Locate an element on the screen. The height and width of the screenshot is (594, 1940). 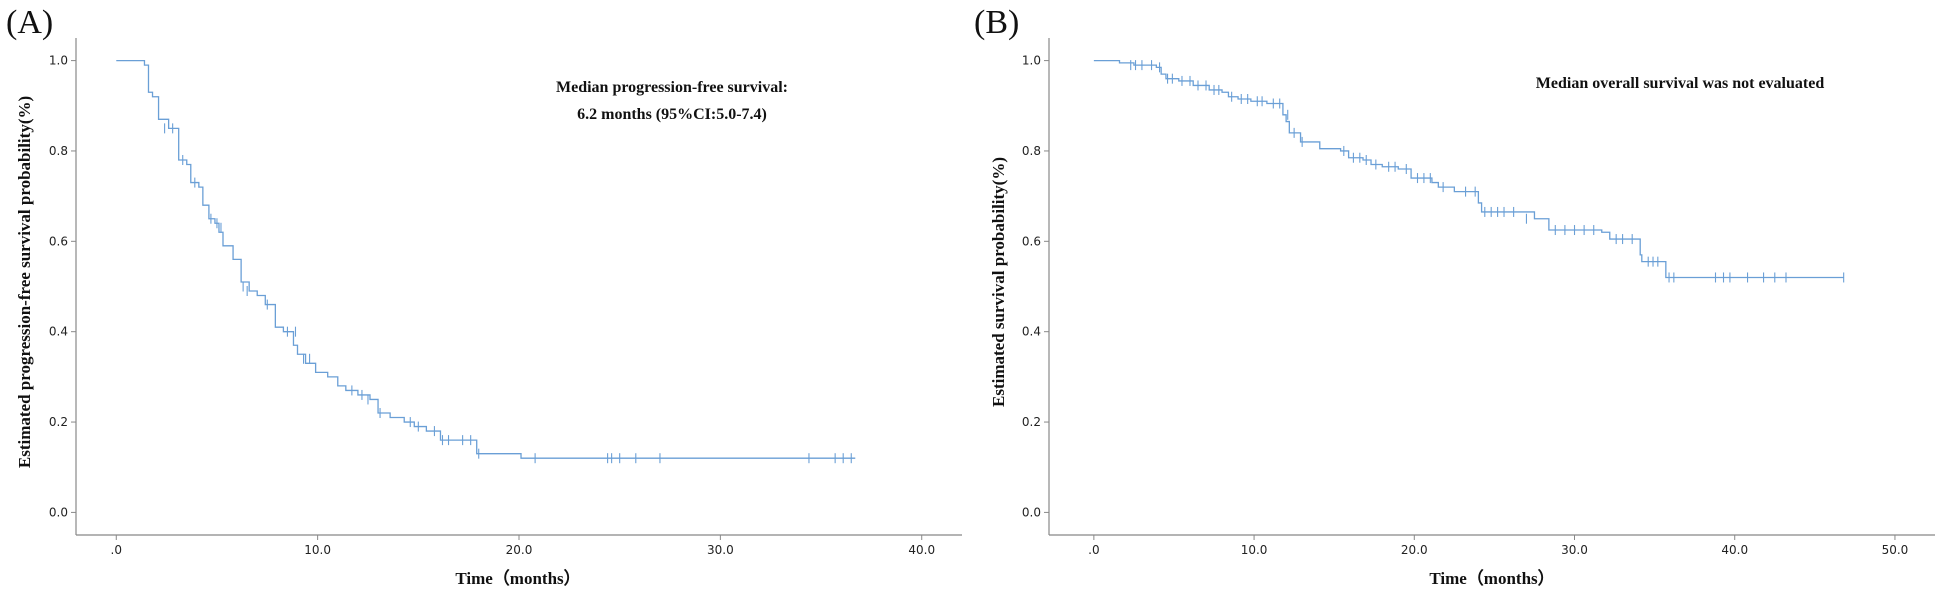
panel-b-y-axis-title: Estimated survival probability(%) is located at coordinates (998, 282).